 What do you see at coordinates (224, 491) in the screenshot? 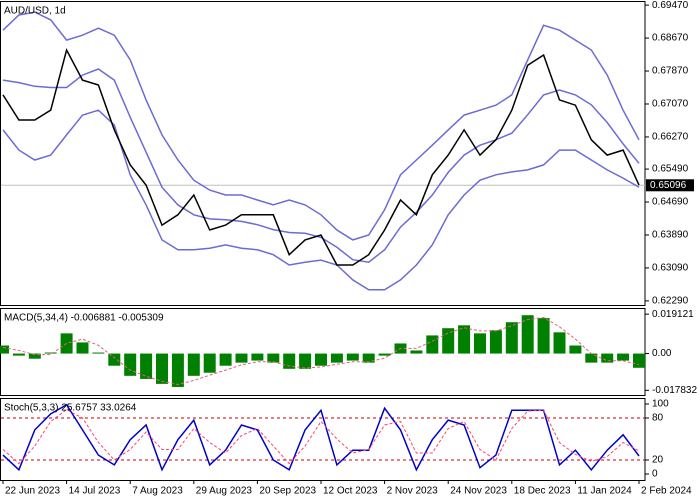
I see `x-tick-label: 29 Aug 2023` at bounding box center [224, 491].